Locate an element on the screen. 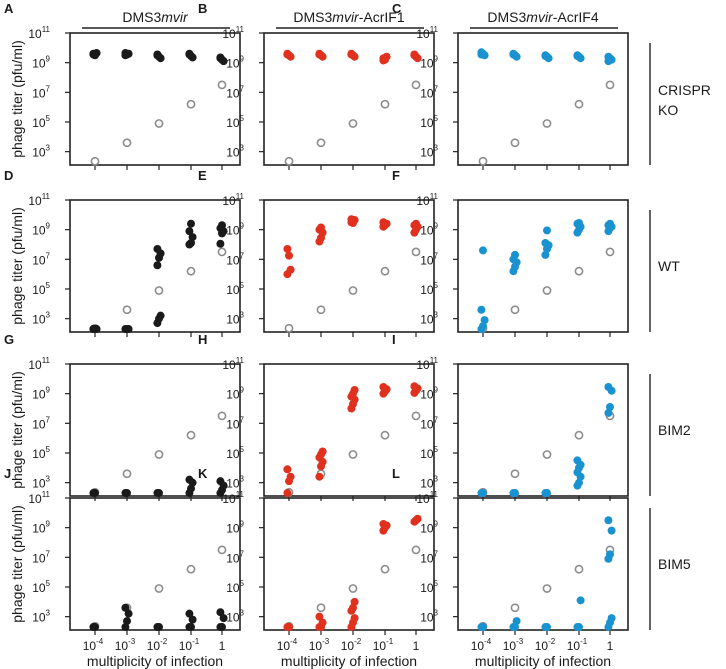  strain-name: DMS3 is located at coordinates (506, 17).